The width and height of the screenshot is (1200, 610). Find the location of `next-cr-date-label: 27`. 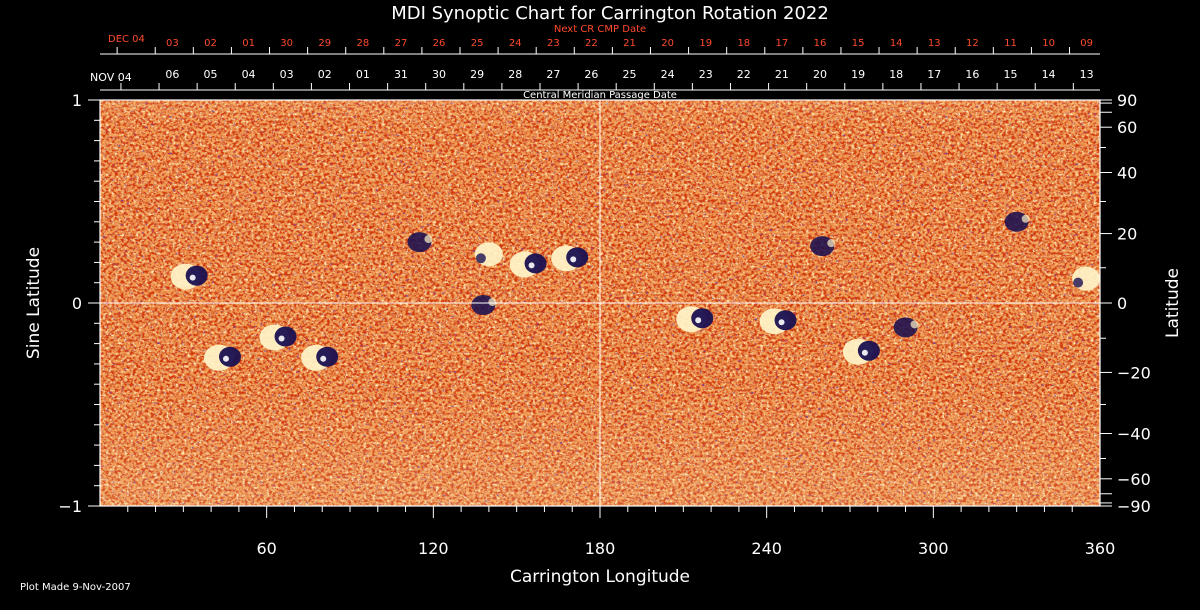

next-cr-date-label: 27 is located at coordinates (401, 43).